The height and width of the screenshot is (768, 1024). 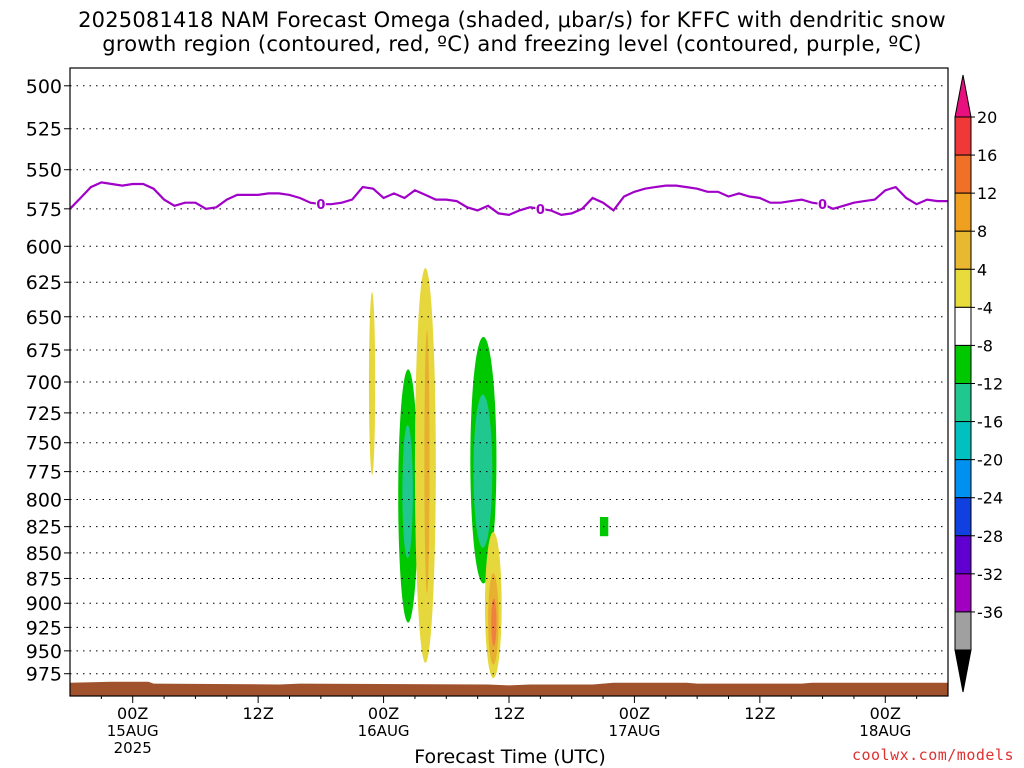 What do you see at coordinates (932, 755) in the screenshot?
I see `credit-text: coolwx.com/models` at bounding box center [932, 755].